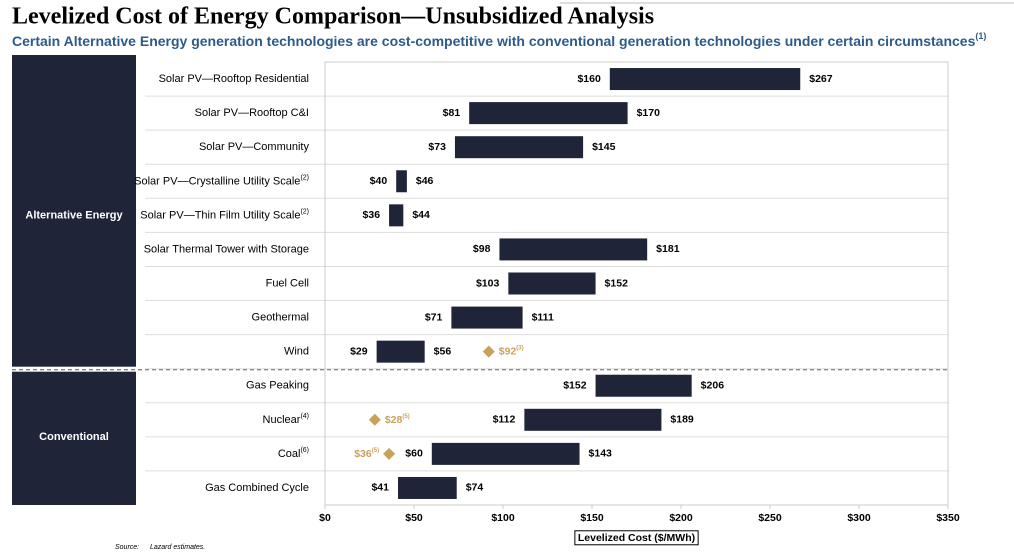  I want to click on category-label: Solar PV—Rooftop Residential, so click(234, 79).